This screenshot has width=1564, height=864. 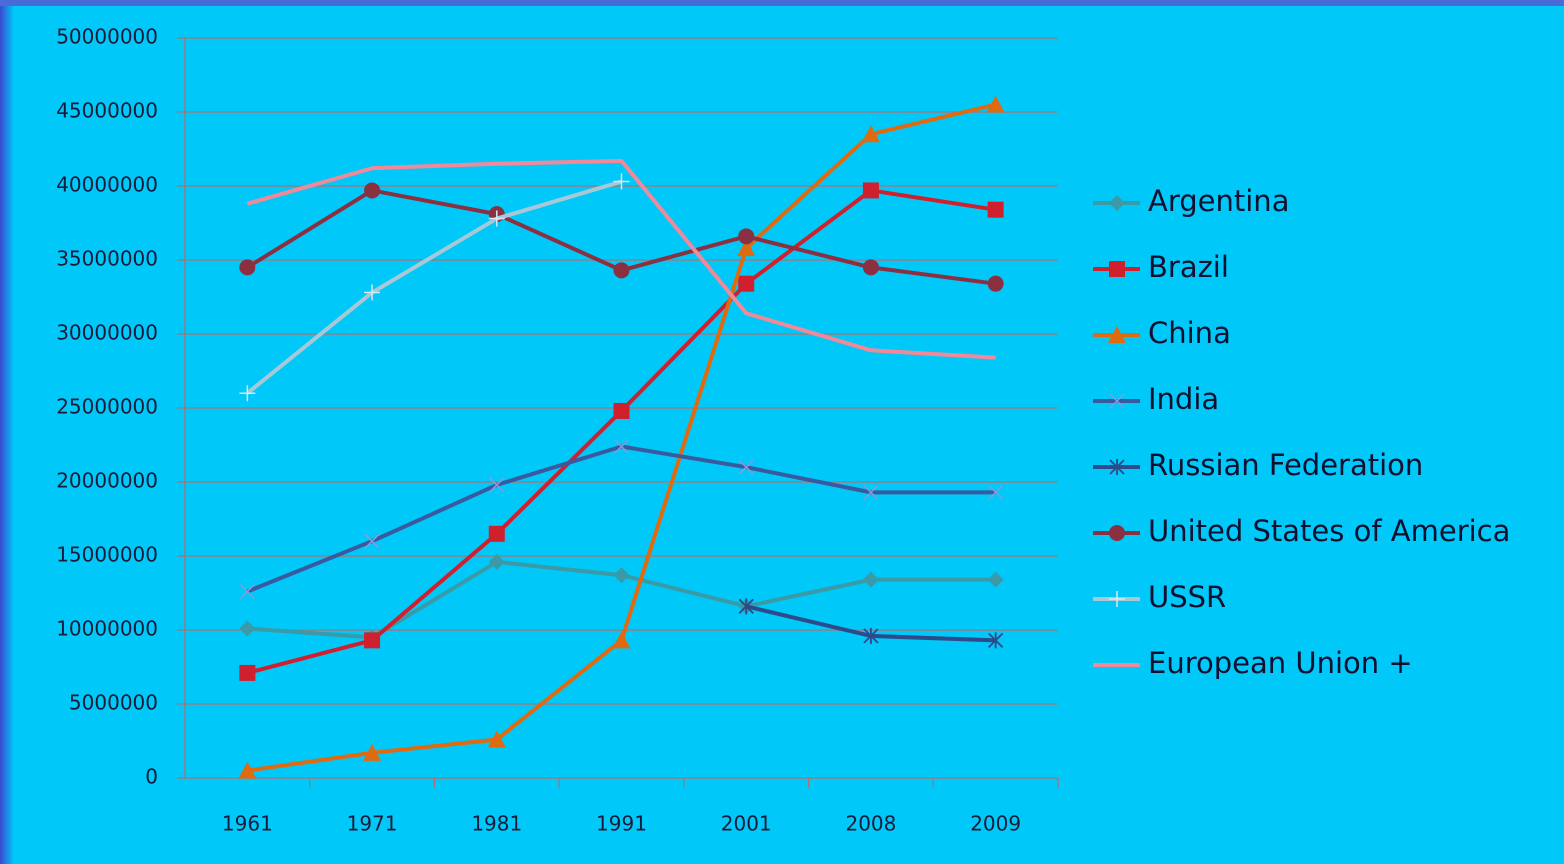 What do you see at coordinates (1329, 531) in the screenshot?
I see `legend-label: United States of America` at bounding box center [1329, 531].